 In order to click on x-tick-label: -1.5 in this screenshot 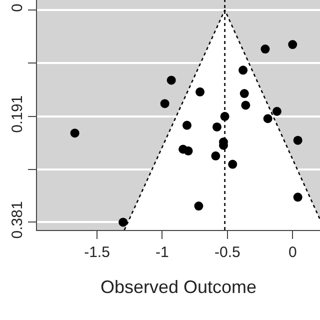, I will do `click(97, 252)`.